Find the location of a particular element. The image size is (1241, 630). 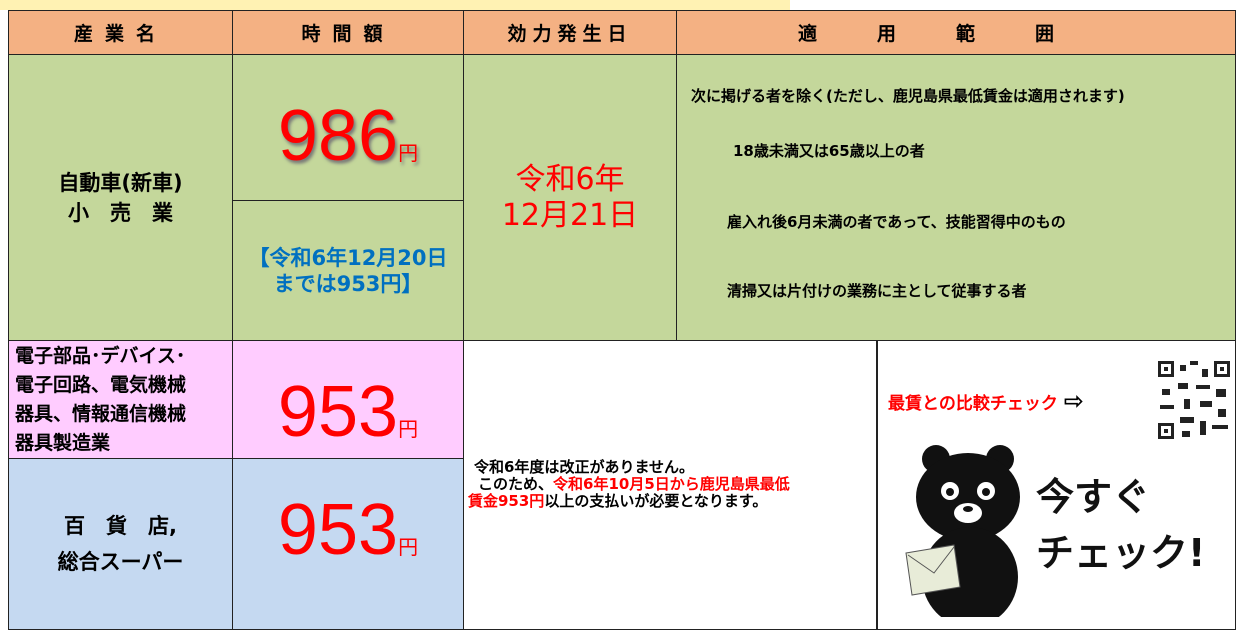

effective-cell: 令和6年 12月21日 is located at coordinates (570, 197).